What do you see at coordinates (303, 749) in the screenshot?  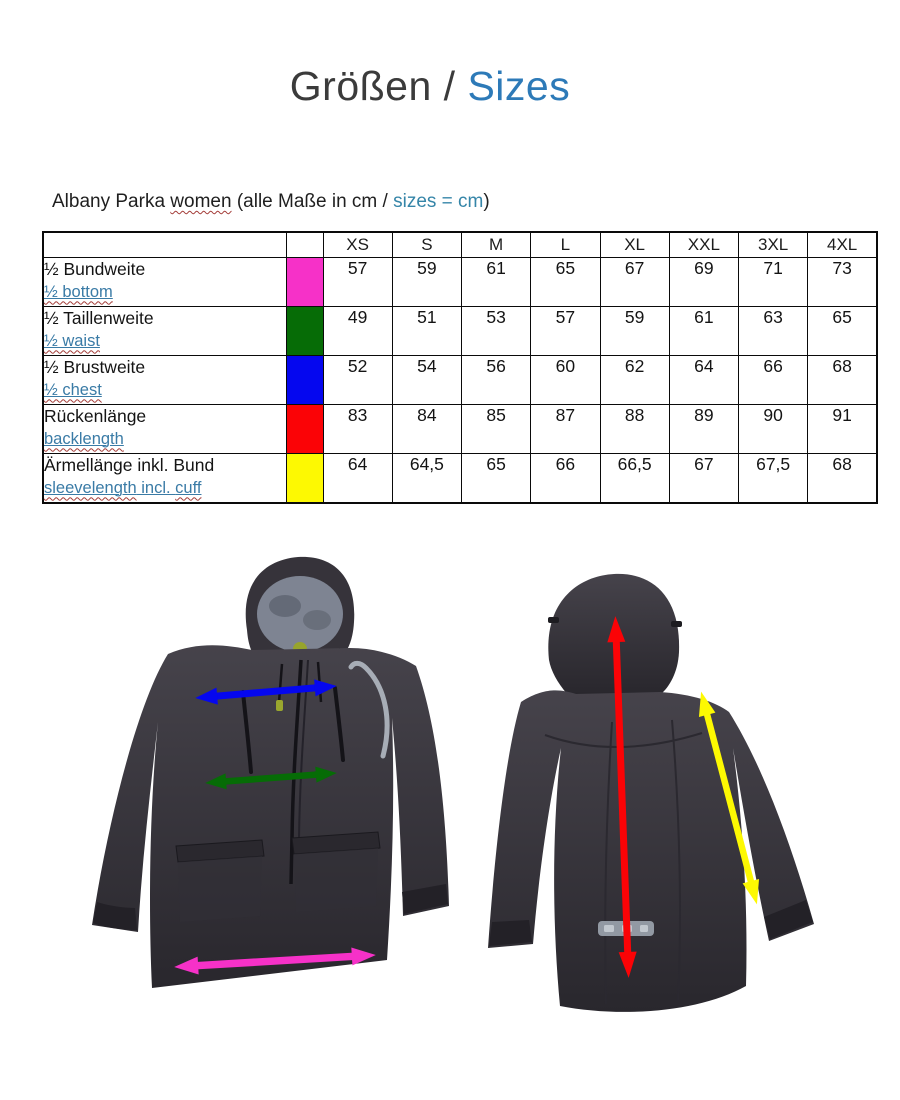 I see `front-placket-seam` at bounding box center [303, 749].